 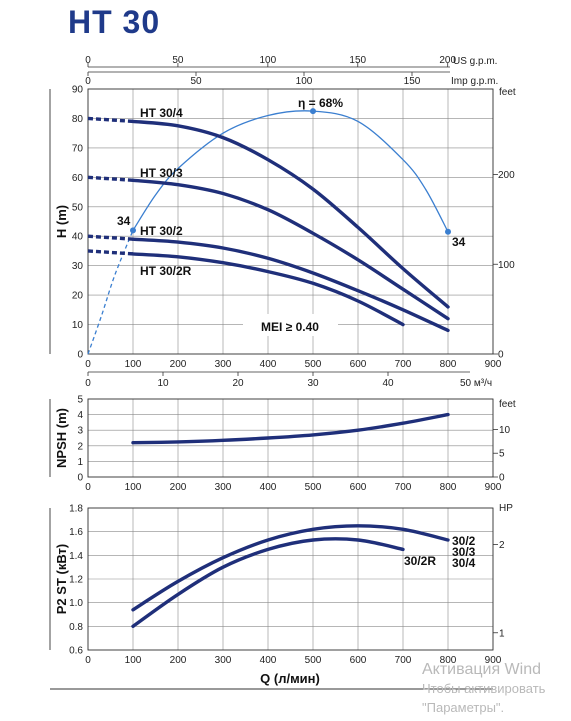 What do you see at coordinates (88, 364) in the screenshot?
I see `x-tick-head-0: 0` at bounding box center [88, 364].